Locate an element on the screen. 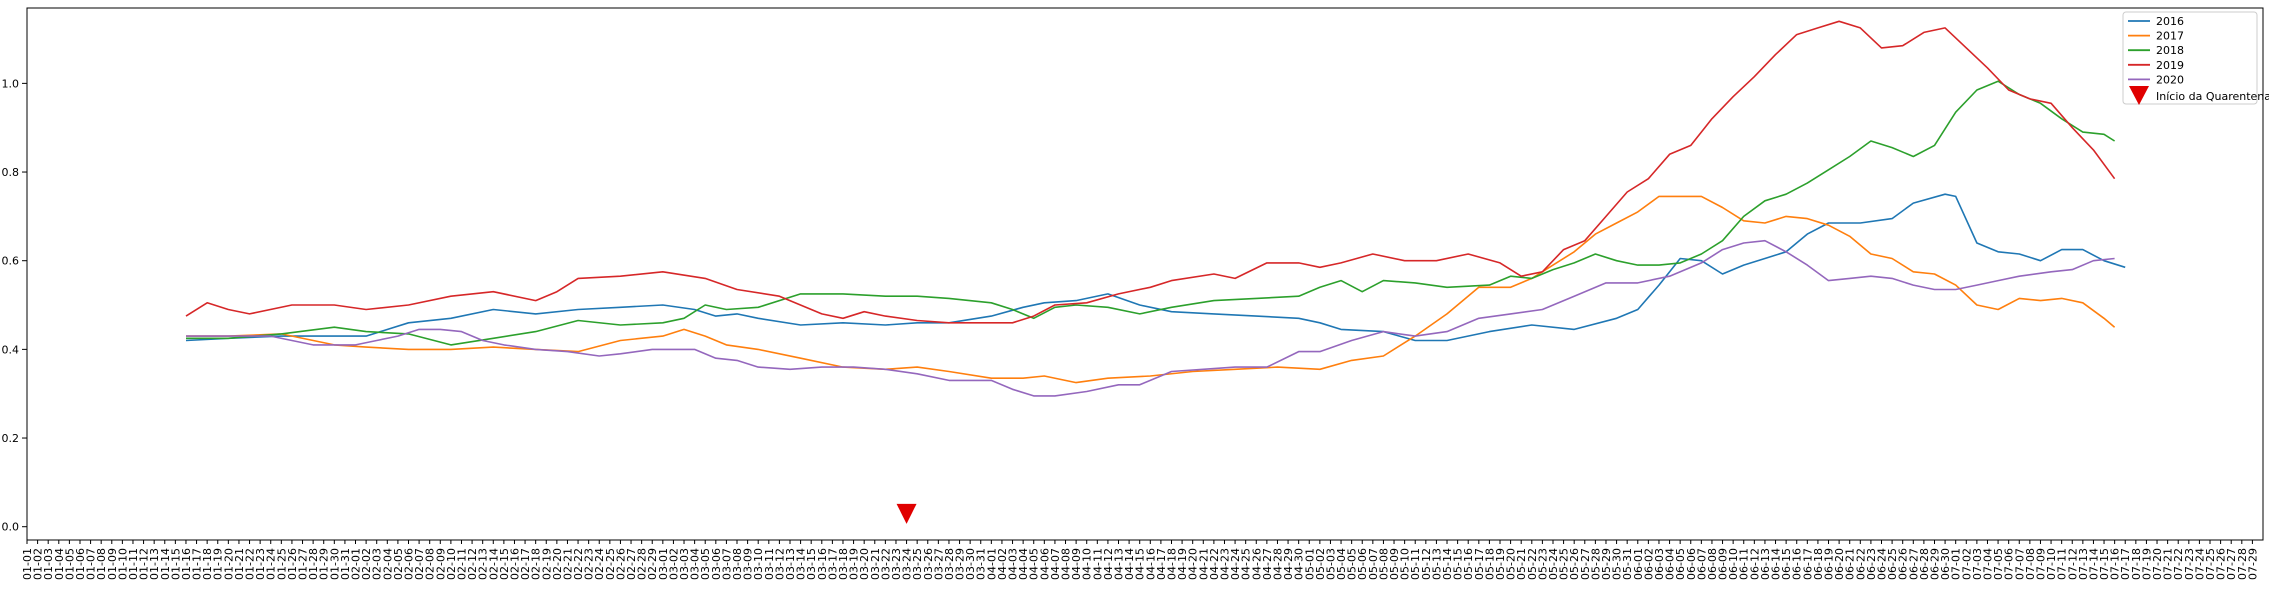 This screenshot has height=594, width=2269. x-tick-label: 02-14 is located at coordinates (493, 564).